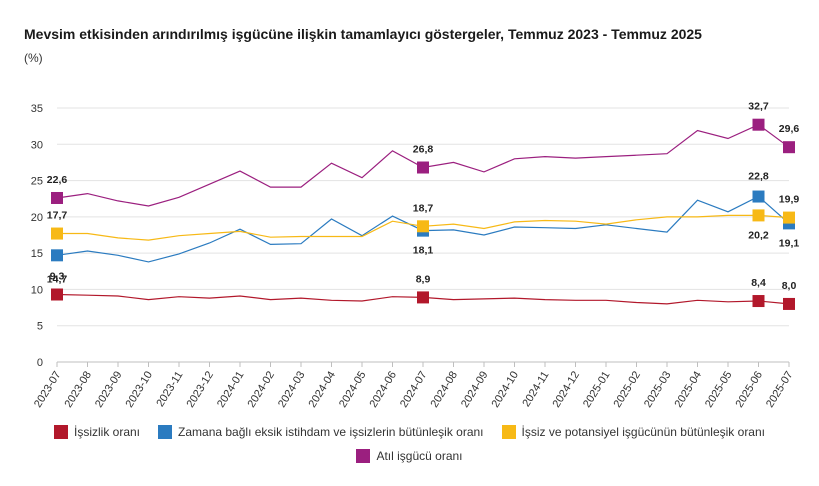 The width and height of the screenshot is (819, 486). What do you see at coordinates (444, 389) in the screenshot?
I see `x-tick-label: 2024-08` at bounding box center [444, 389].